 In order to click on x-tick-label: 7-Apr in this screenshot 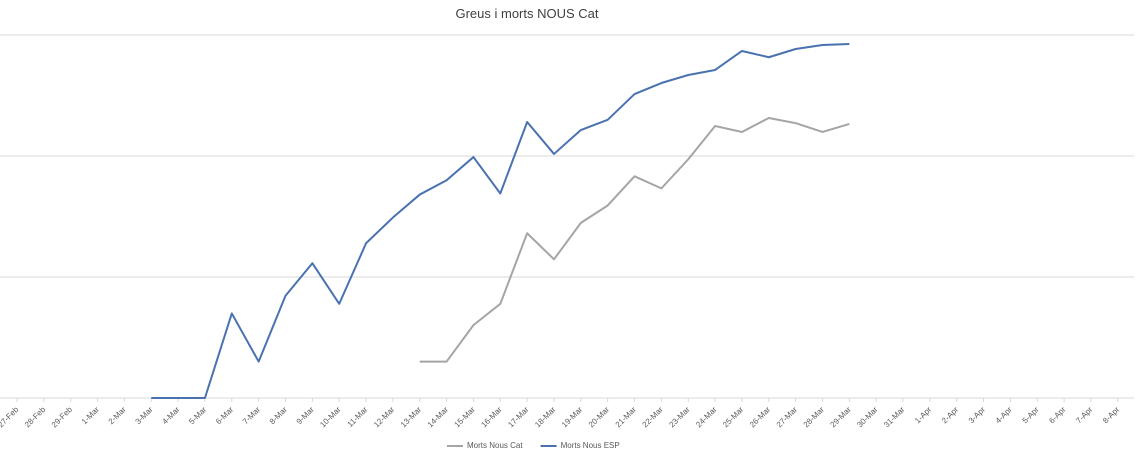, I will do `click(1084, 415)`.